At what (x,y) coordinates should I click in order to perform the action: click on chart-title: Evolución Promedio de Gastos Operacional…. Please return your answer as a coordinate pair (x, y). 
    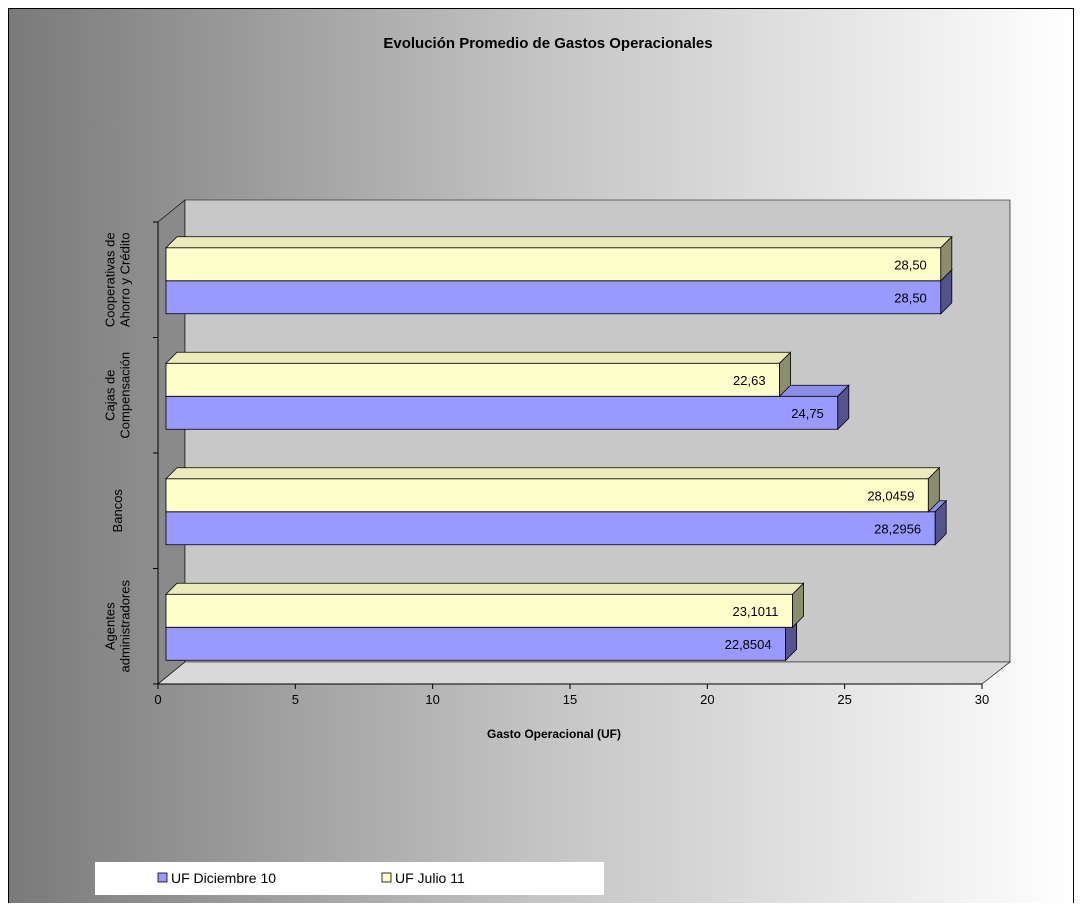
    Looking at the image, I should click on (547, 43).